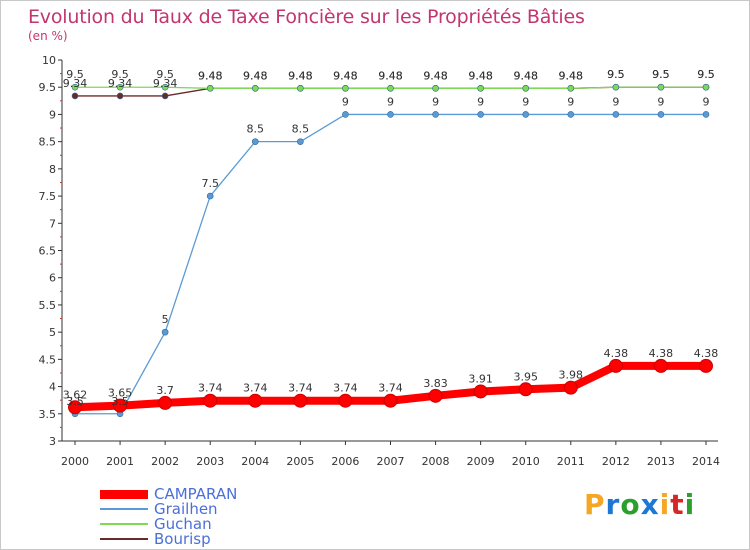 The image size is (750, 550). Describe the element at coordinates (182, 539) in the screenshot. I see `legend-label-bourisp: Bourisp` at that location.